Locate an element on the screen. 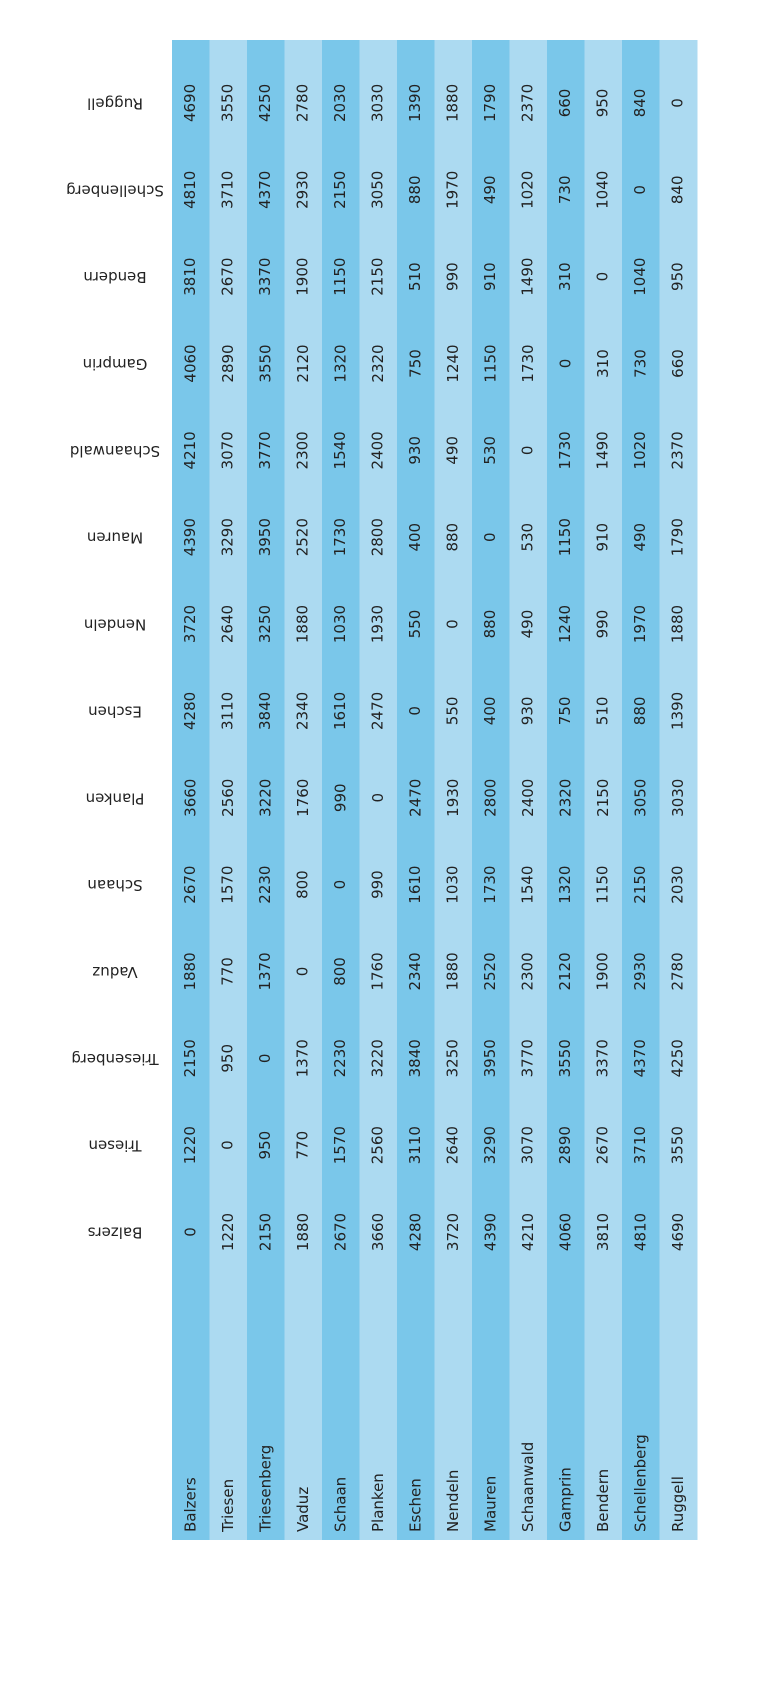 The height and width of the screenshot is (1696, 784). cell-value: 800 is located at coordinates (303, 884).